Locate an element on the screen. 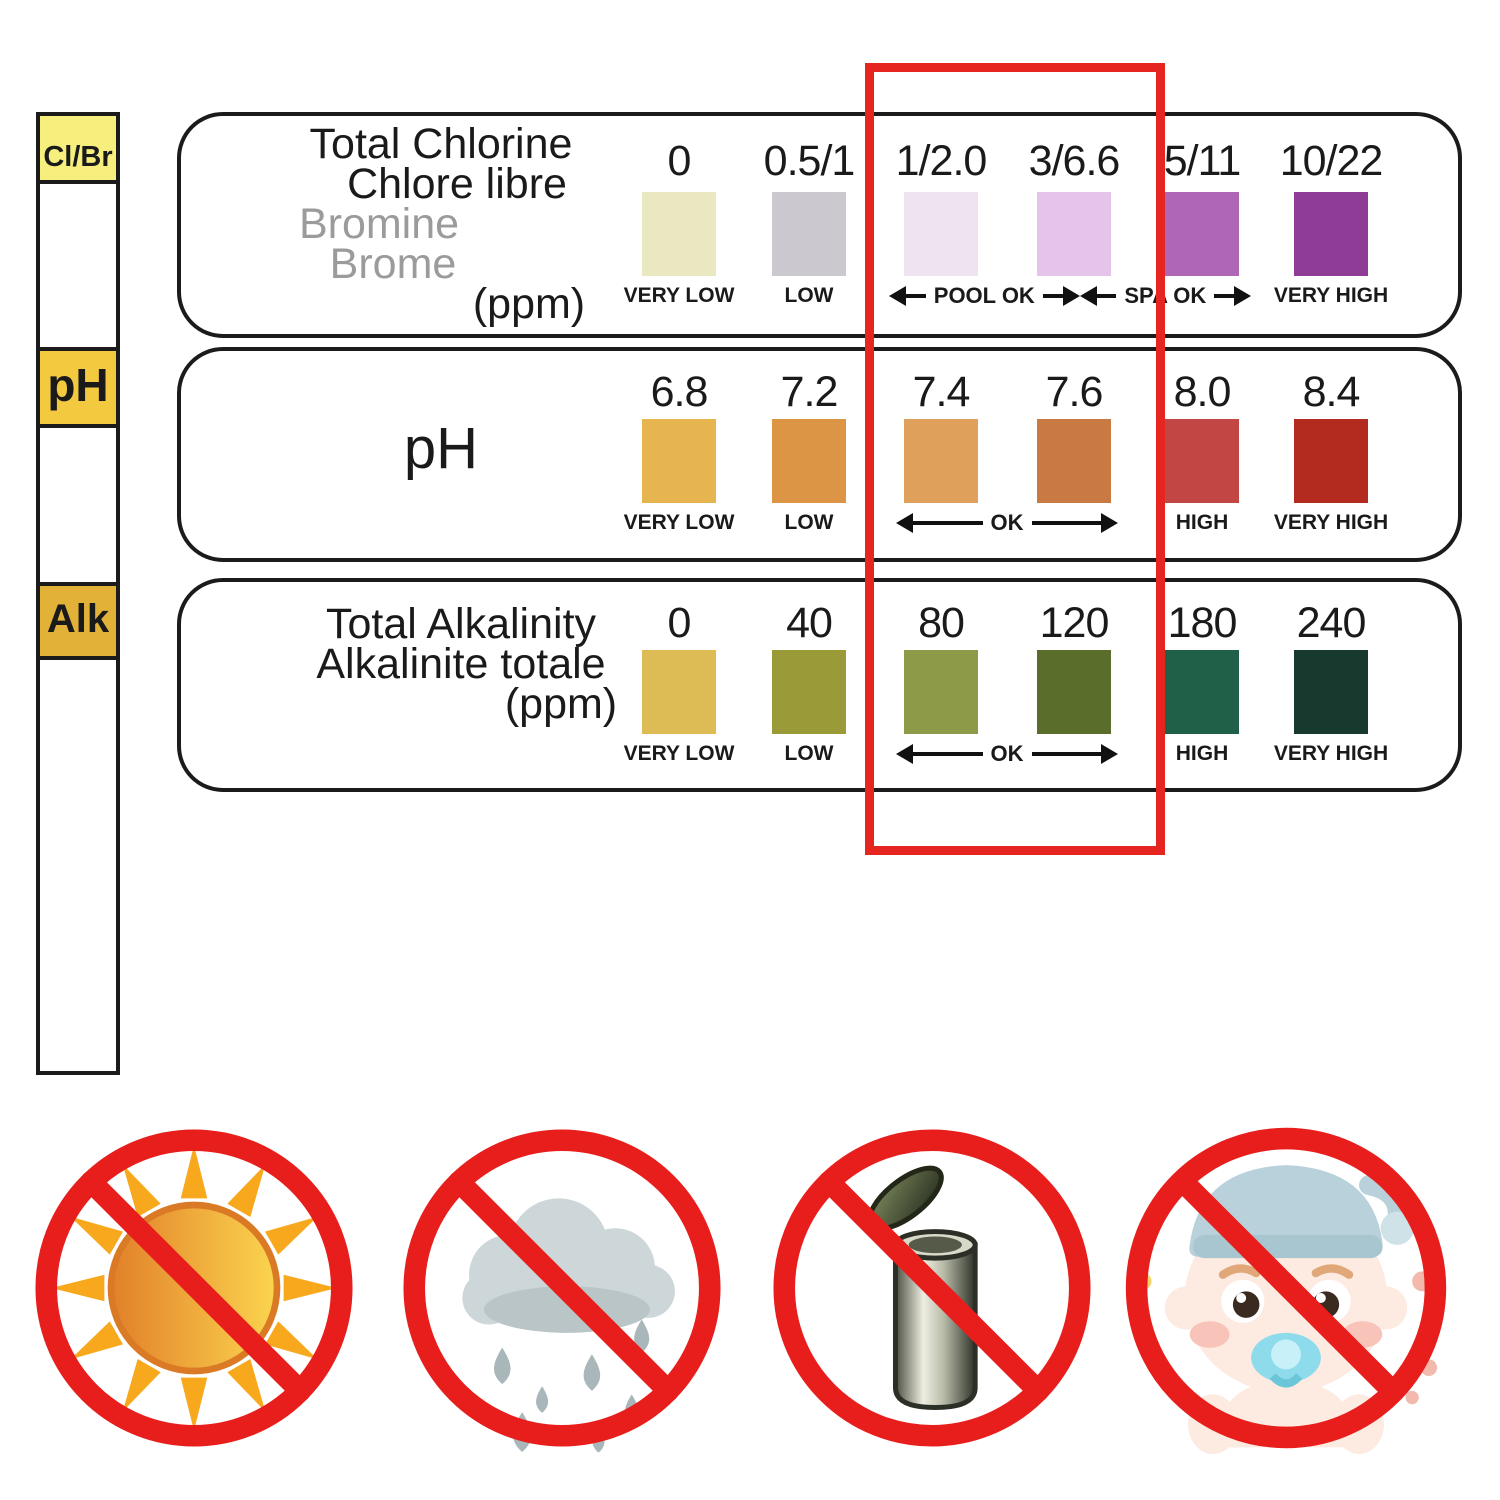  strip-pad-ph: pH is located at coordinates (78, 387).